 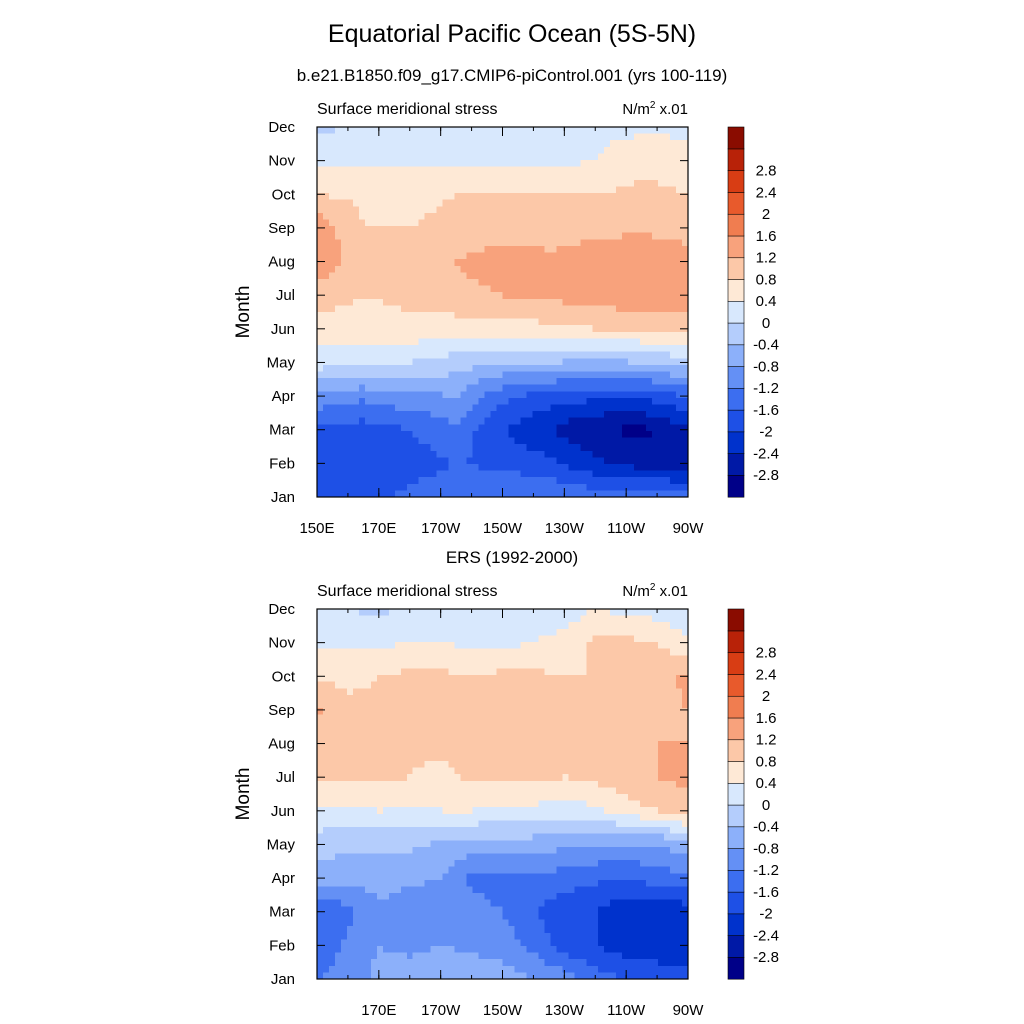 I want to click on colorbar-label: 0, so click(x=766, y=323).